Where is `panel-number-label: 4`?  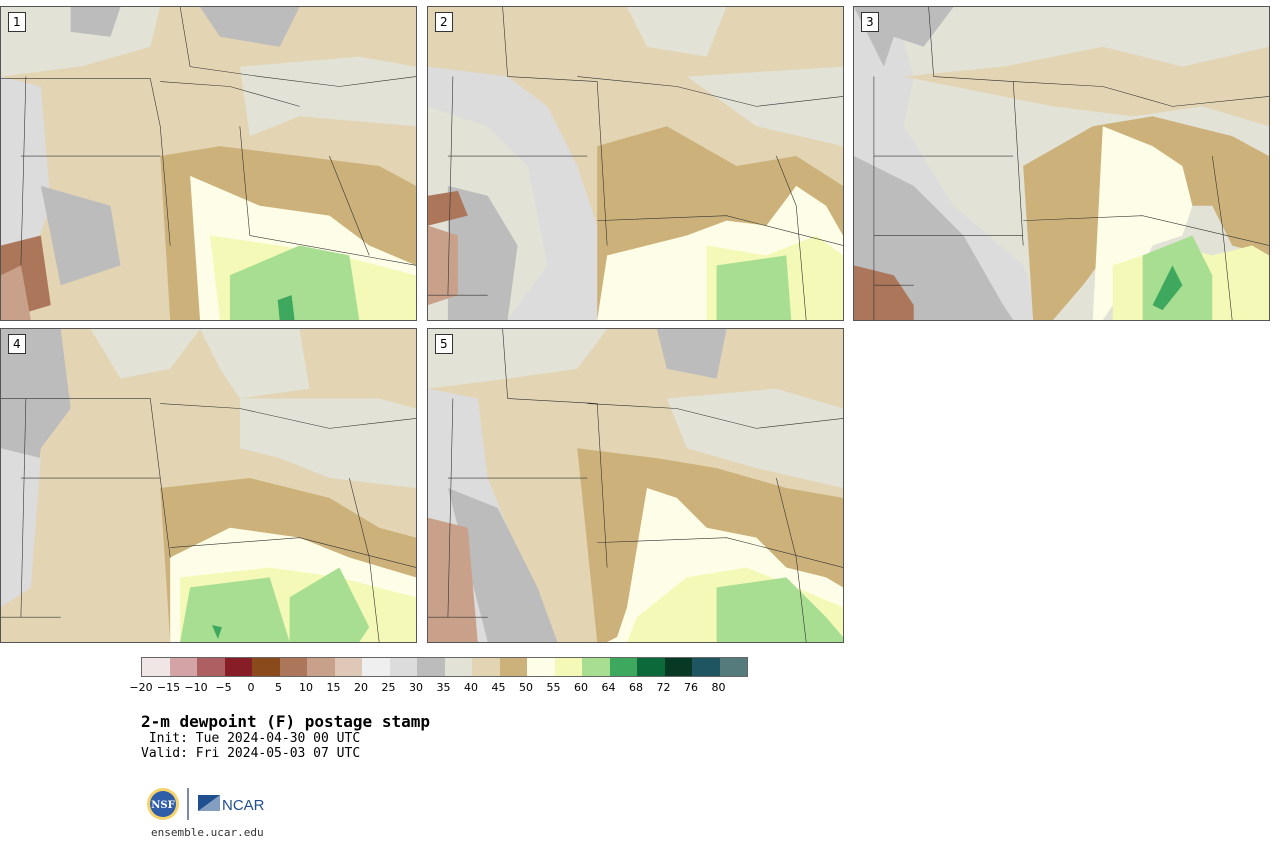 panel-number-label: 4 is located at coordinates (17, 344).